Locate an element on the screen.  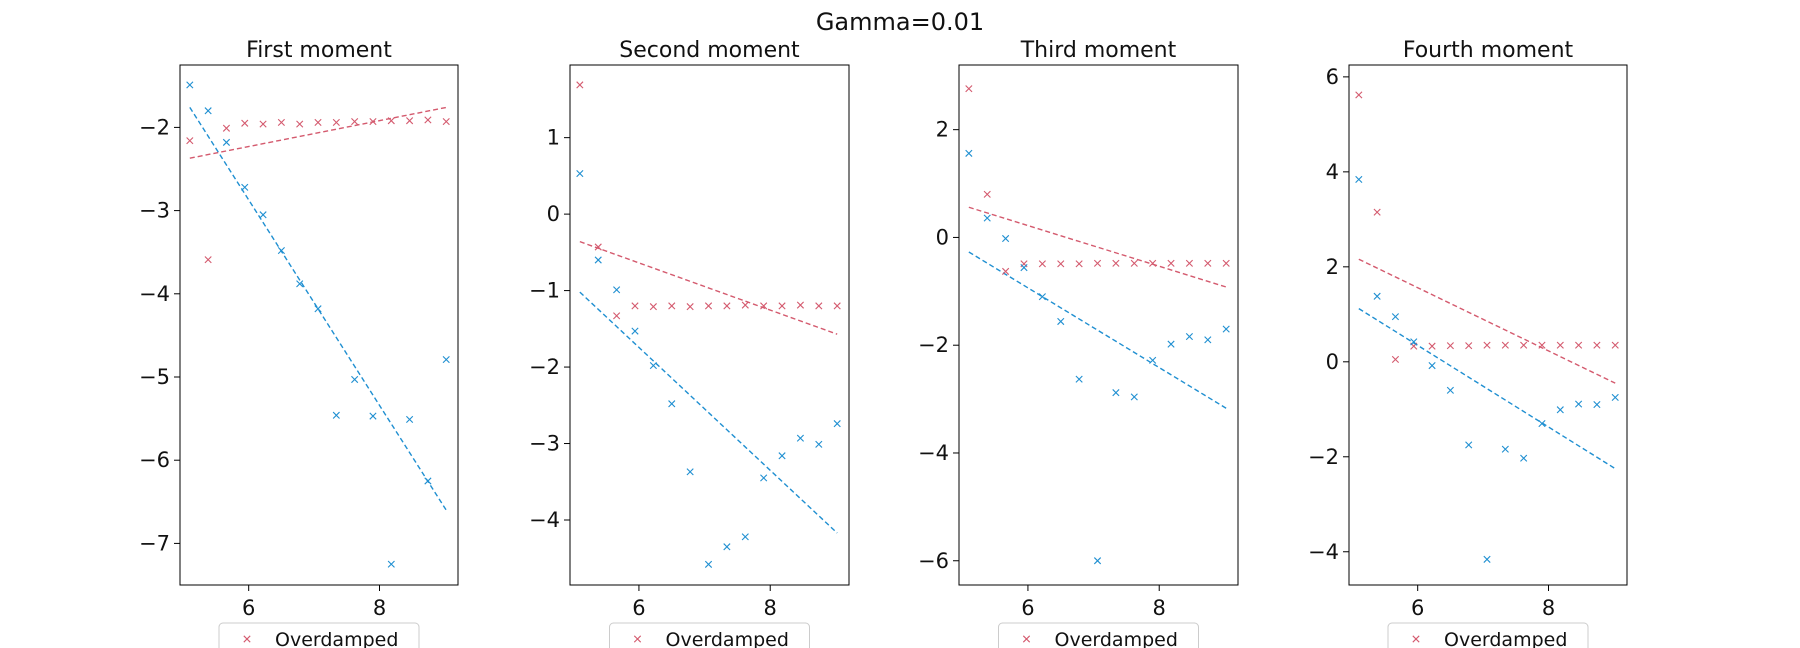
x-tick-label: 6 is located at coordinates (1027, 608).